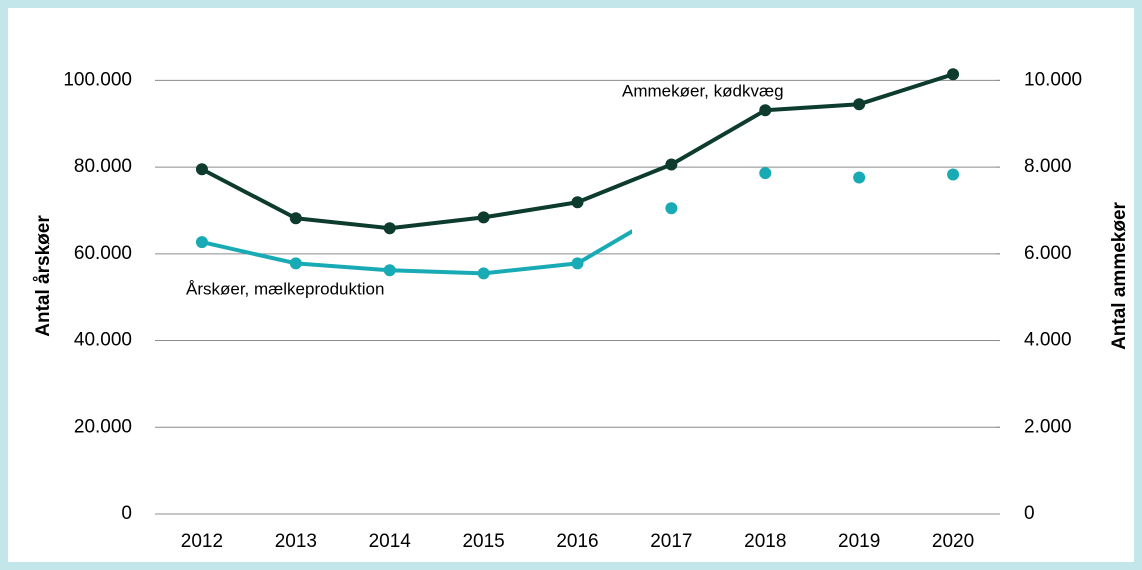  I want to click on series-label: Årskøer, mælkeproduktion, so click(285, 288).